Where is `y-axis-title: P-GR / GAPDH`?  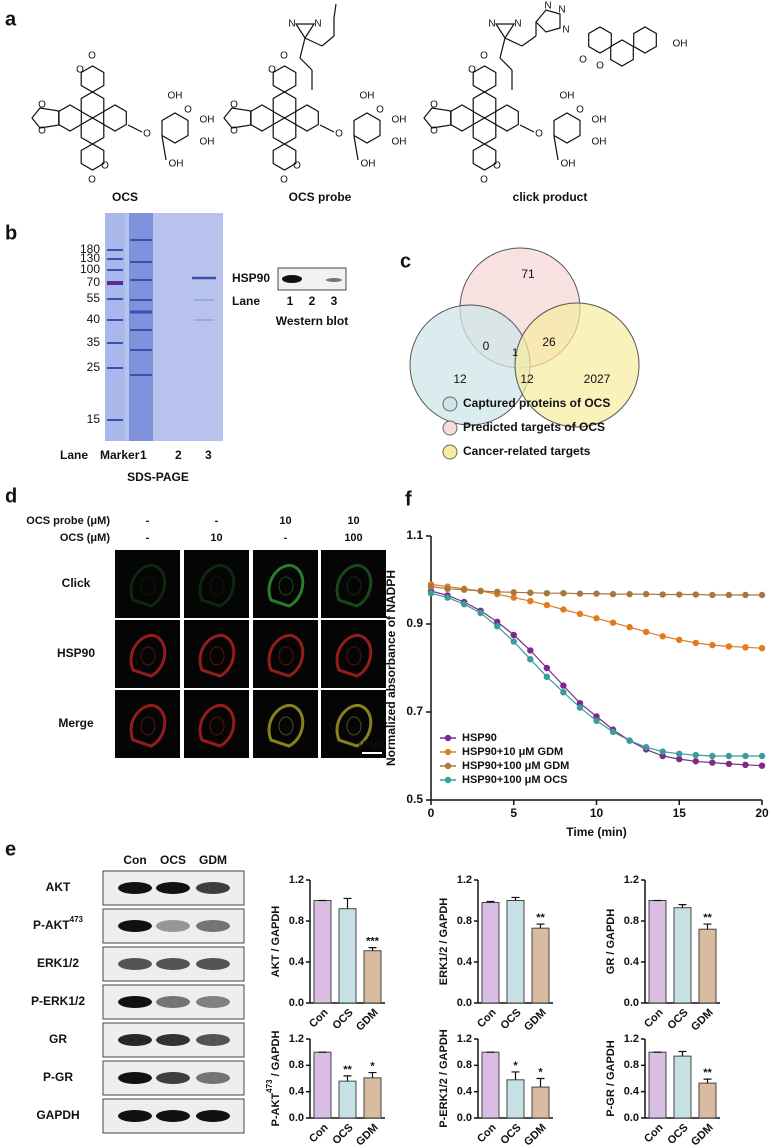
y-axis-title: P-GR / GAPDH is located at coordinates (611, 1078).